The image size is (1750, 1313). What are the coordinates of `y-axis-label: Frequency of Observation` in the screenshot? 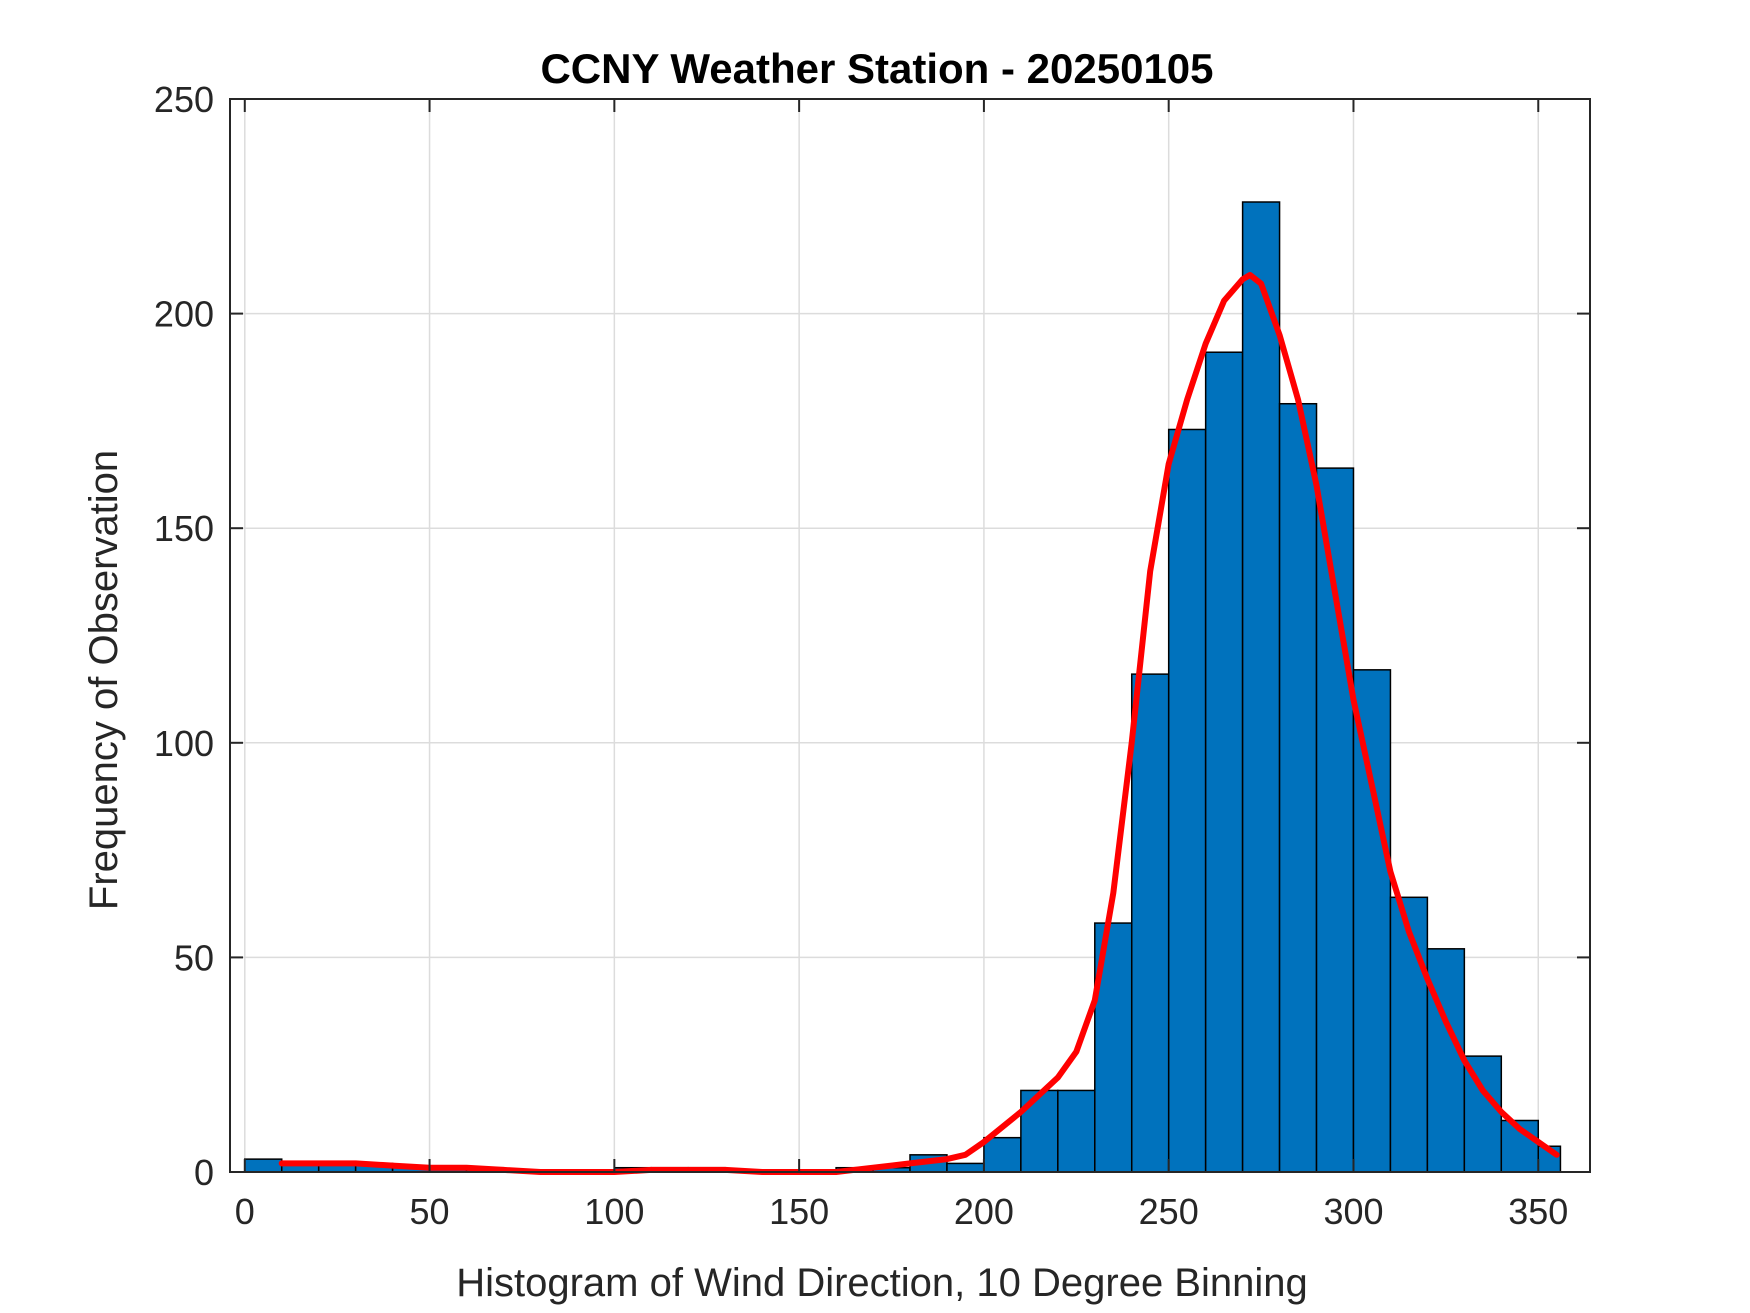 It's located at (104, 680).